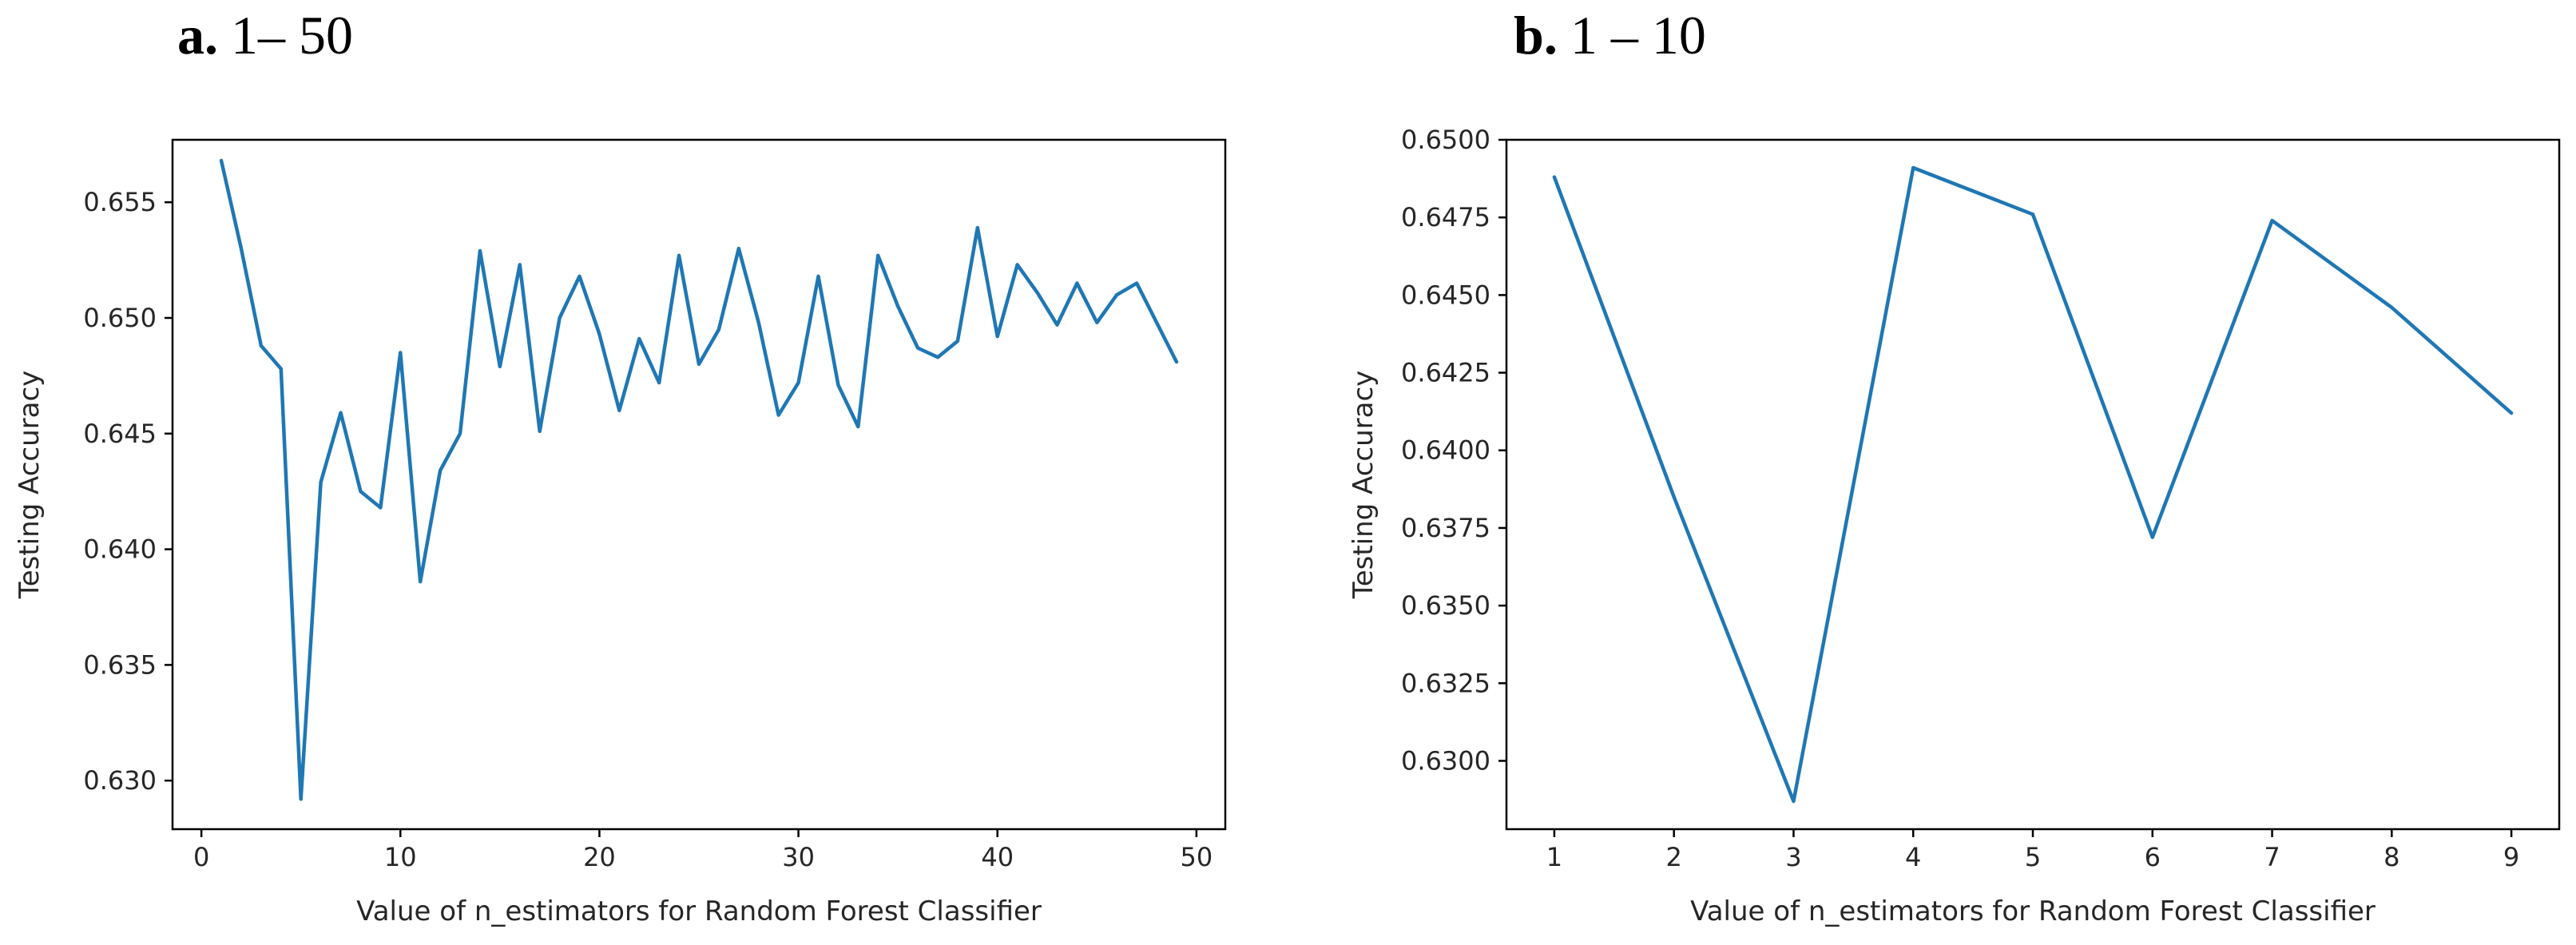 The width and height of the screenshot is (2576, 945). What do you see at coordinates (1638, 35) in the screenshot?
I see `panel-b-range: 1 – 10` at bounding box center [1638, 35].